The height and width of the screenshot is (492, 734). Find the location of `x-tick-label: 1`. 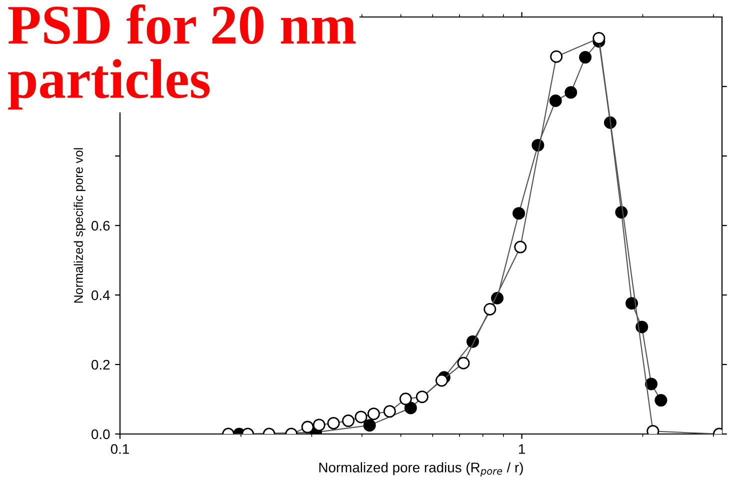

x-tick-label: 1 is located at coordinates (521, 449).